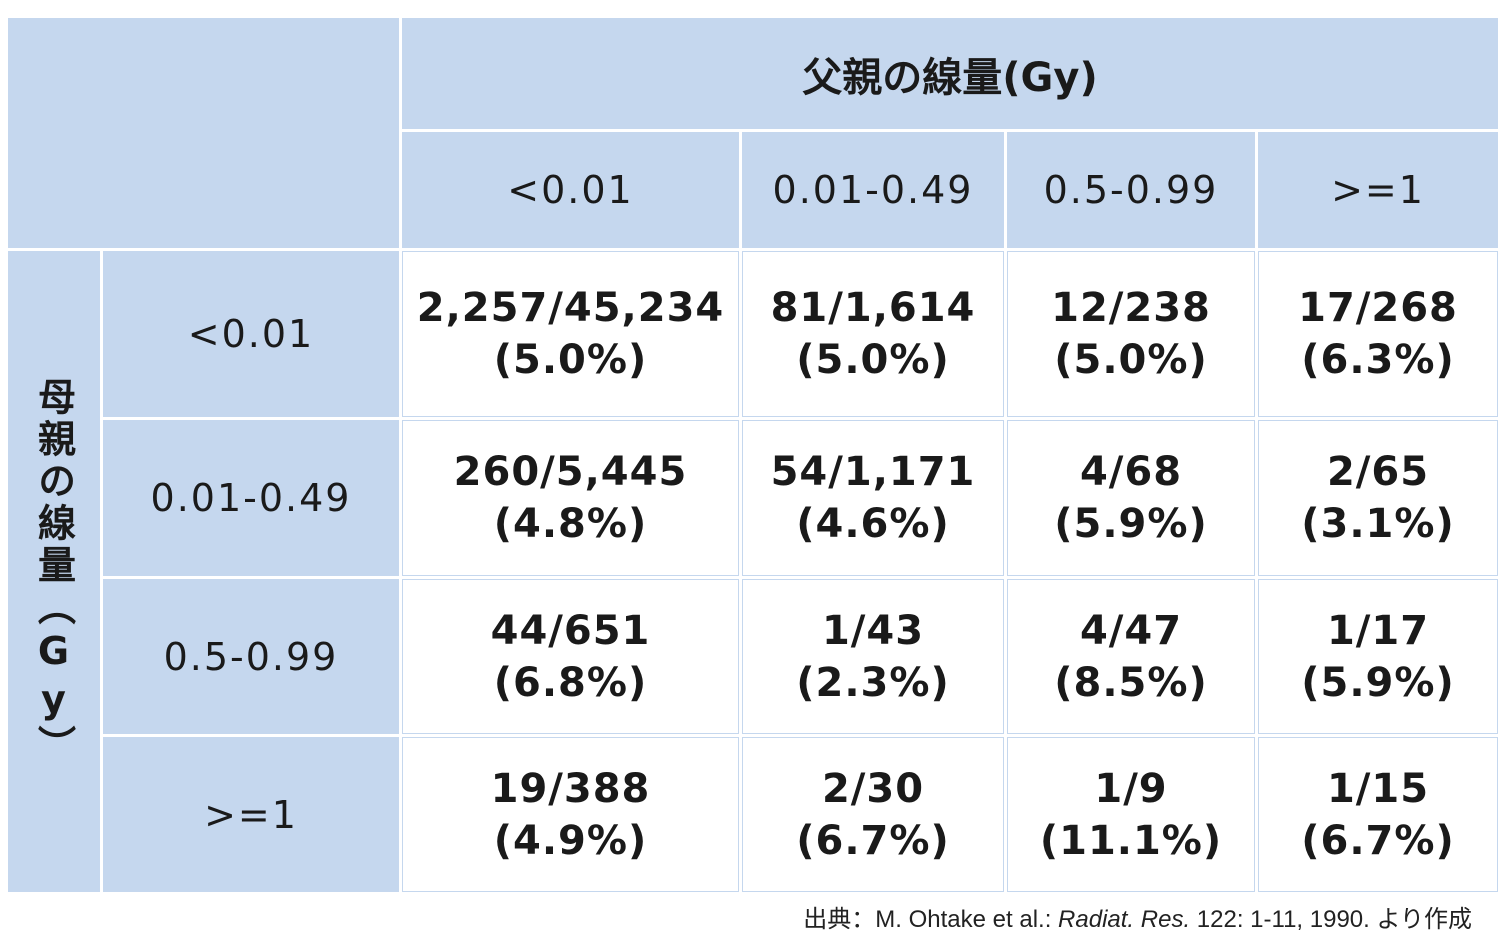 Image resolution: width=1500 pixels, height=949 pixels. Describe the element at coordinates (570, 308) in the screenshot. I see `cell-count: 2,257/45,234` at that location.